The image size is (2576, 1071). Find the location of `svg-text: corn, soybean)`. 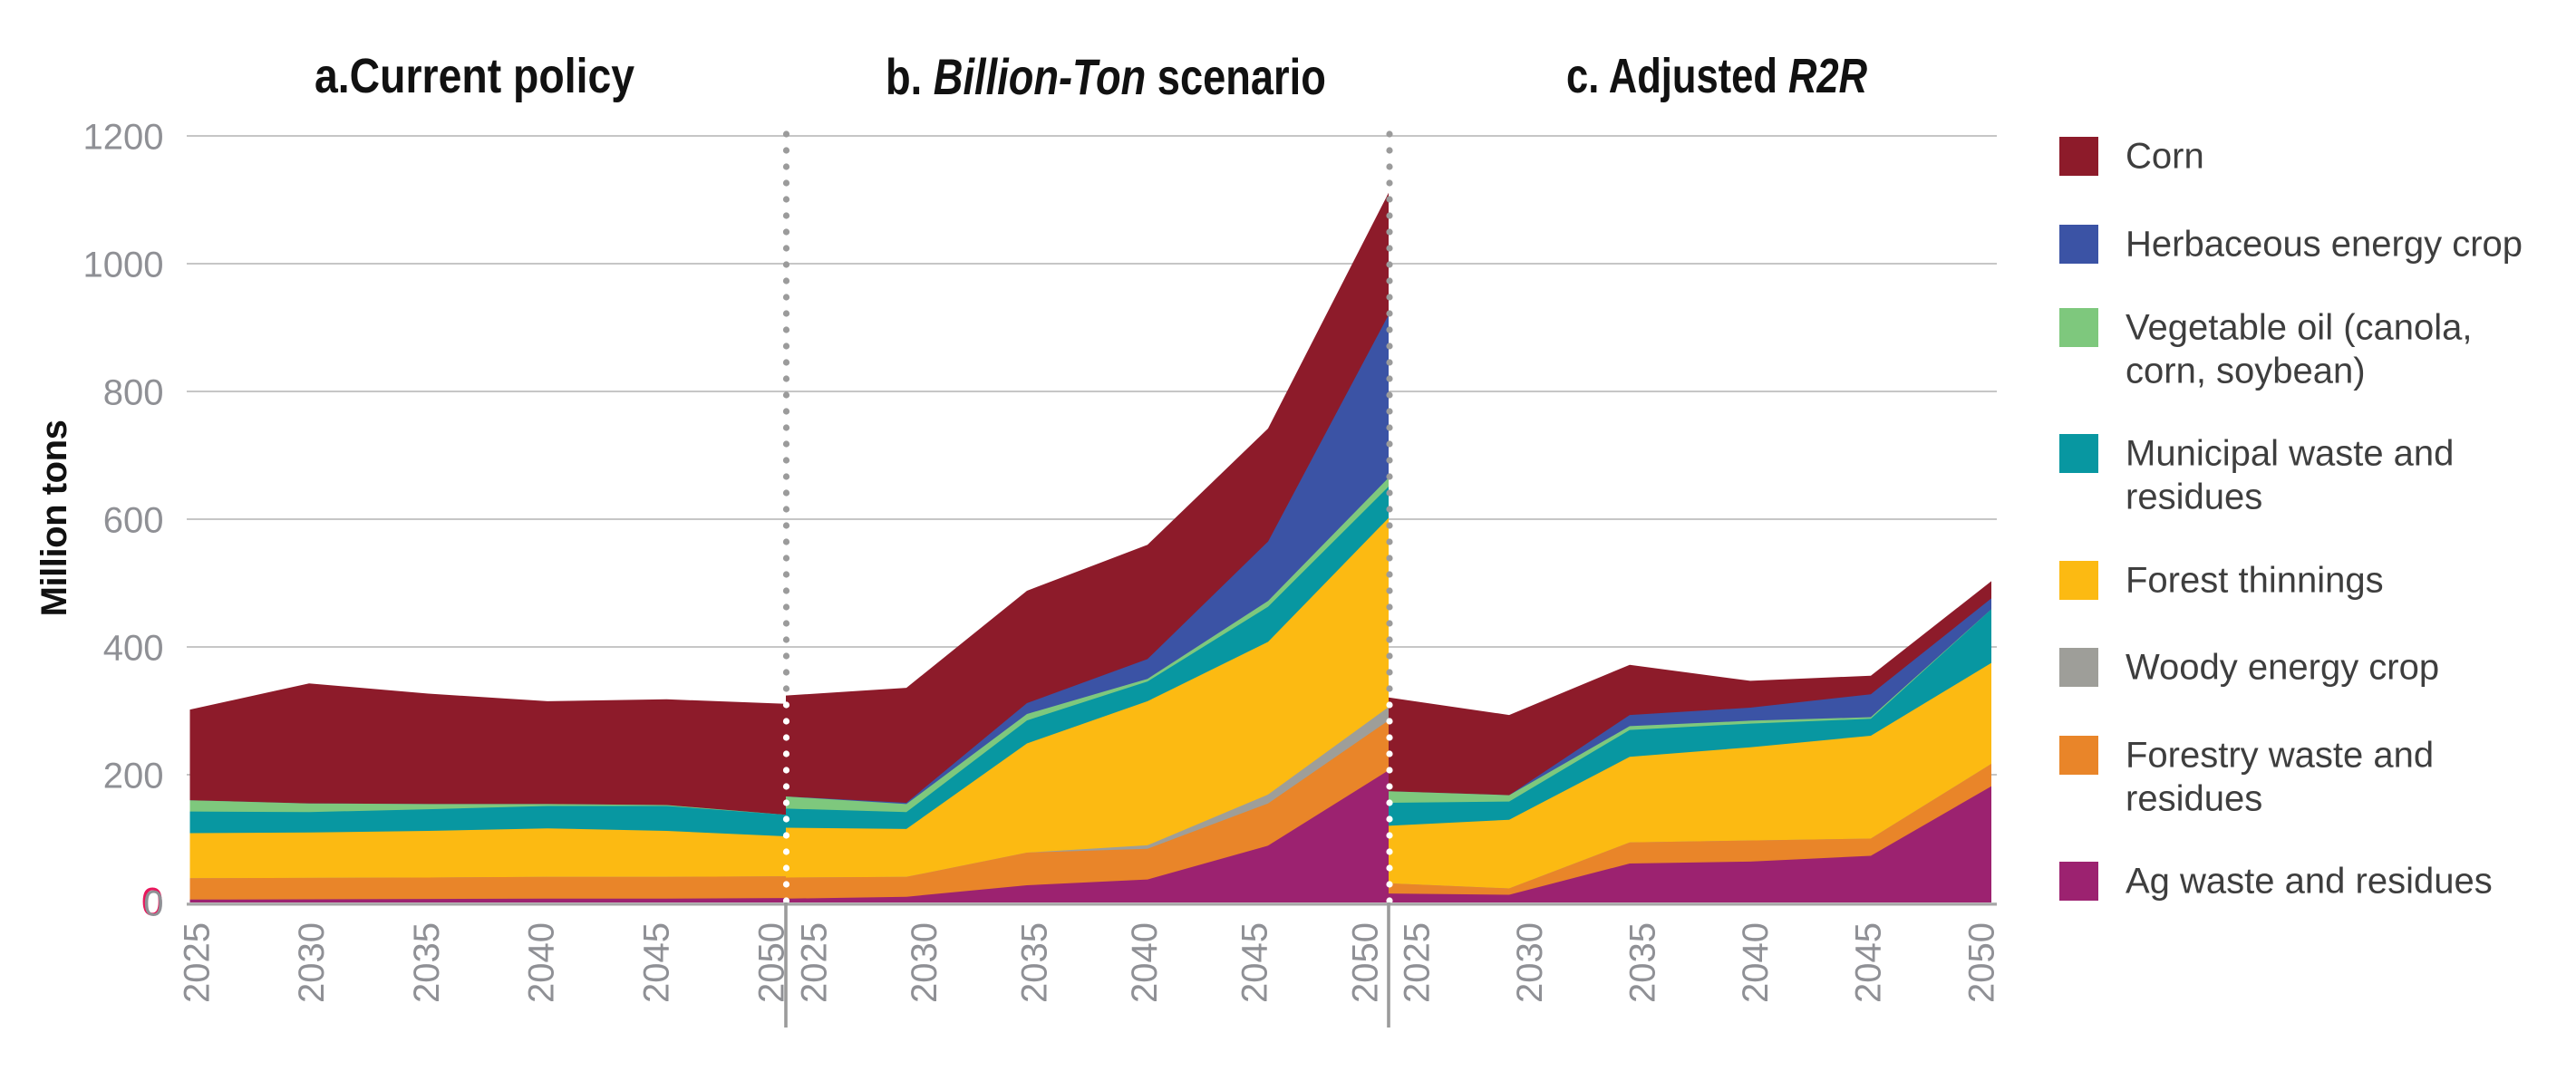

svg-text: corn, soybean) is located at coordinates (2246, 371).